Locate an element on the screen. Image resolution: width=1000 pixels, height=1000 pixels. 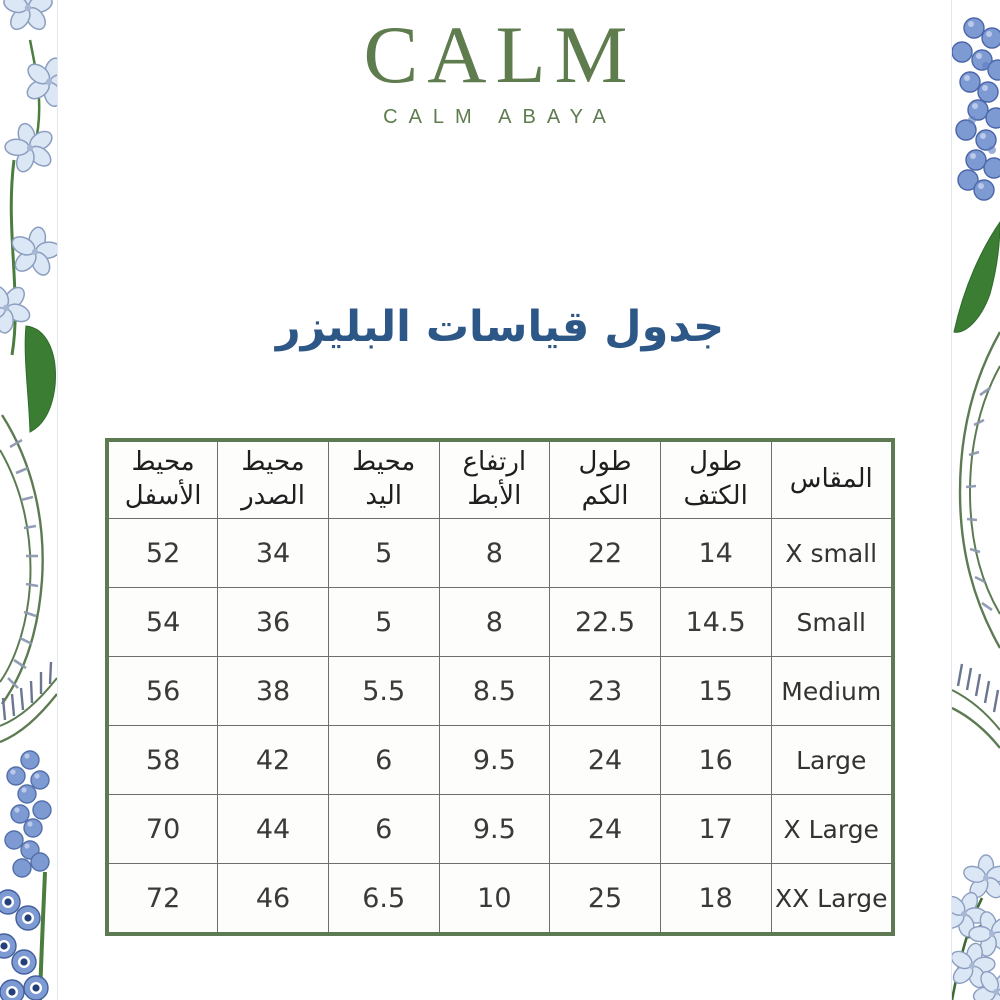
table-row: Medium 15 23 8.5 5.5 38 56 is located at coordinates (500, 691).